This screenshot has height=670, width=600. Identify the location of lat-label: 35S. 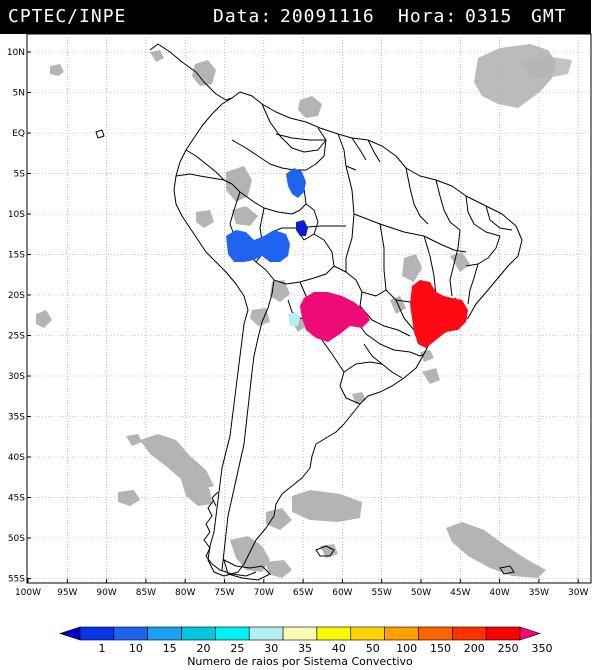
(16, 418).